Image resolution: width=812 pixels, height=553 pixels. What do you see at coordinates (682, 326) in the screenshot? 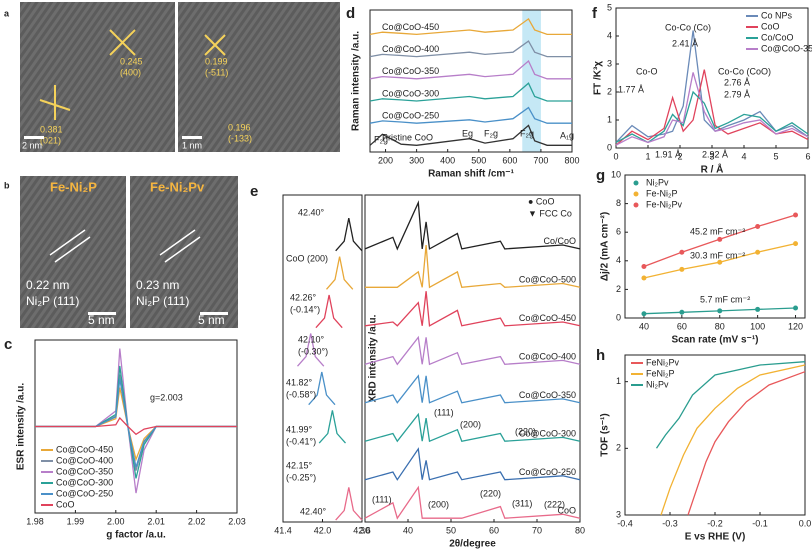
I see `x-tick-label: 60` at bounding box center [682, 326].